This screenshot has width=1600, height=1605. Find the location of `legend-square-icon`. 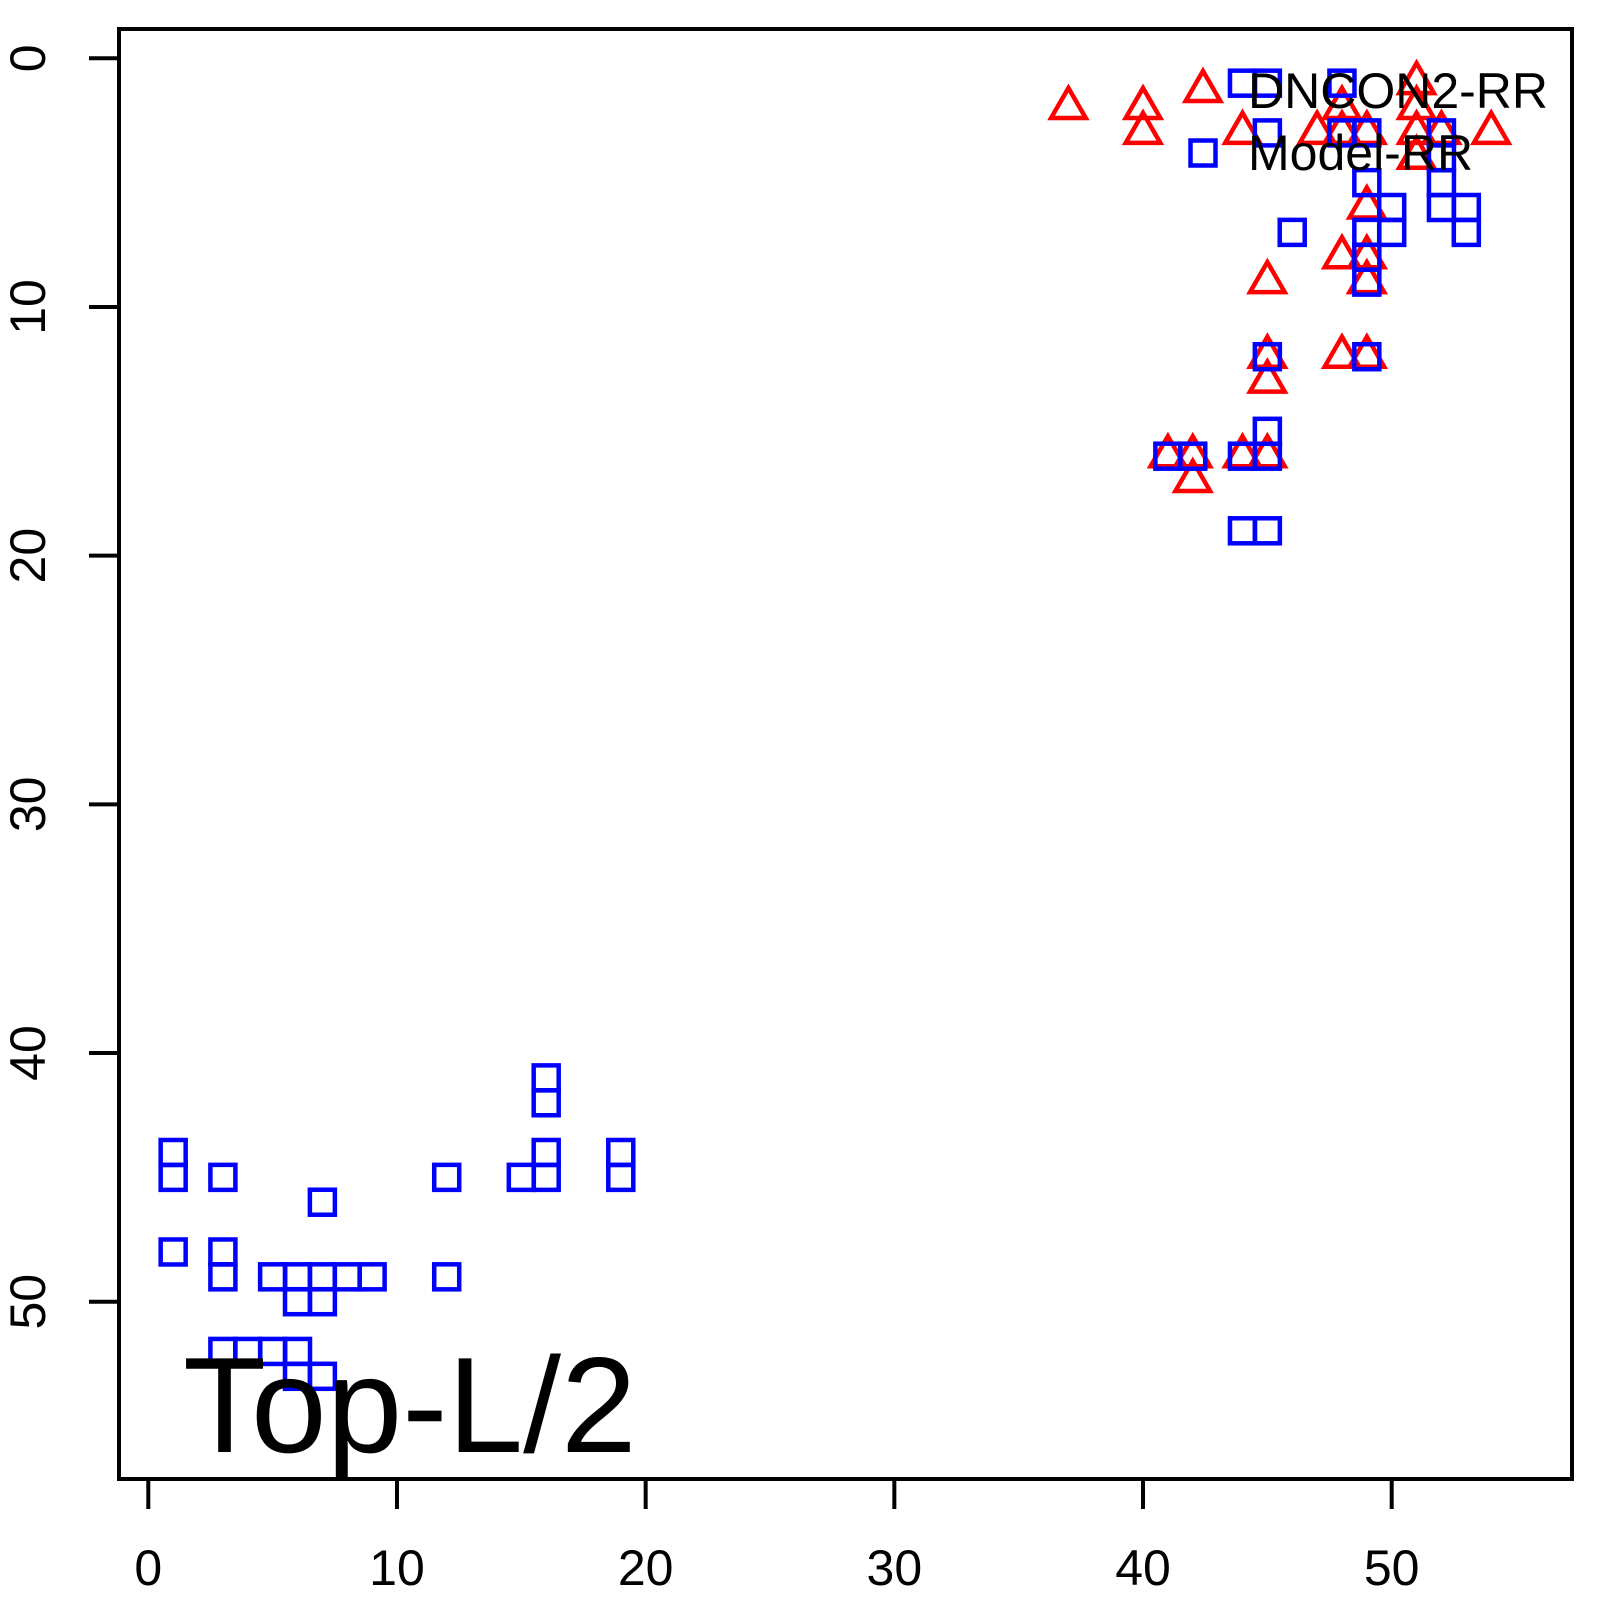

legend-square-icon is located at coordinates (1203, 153).